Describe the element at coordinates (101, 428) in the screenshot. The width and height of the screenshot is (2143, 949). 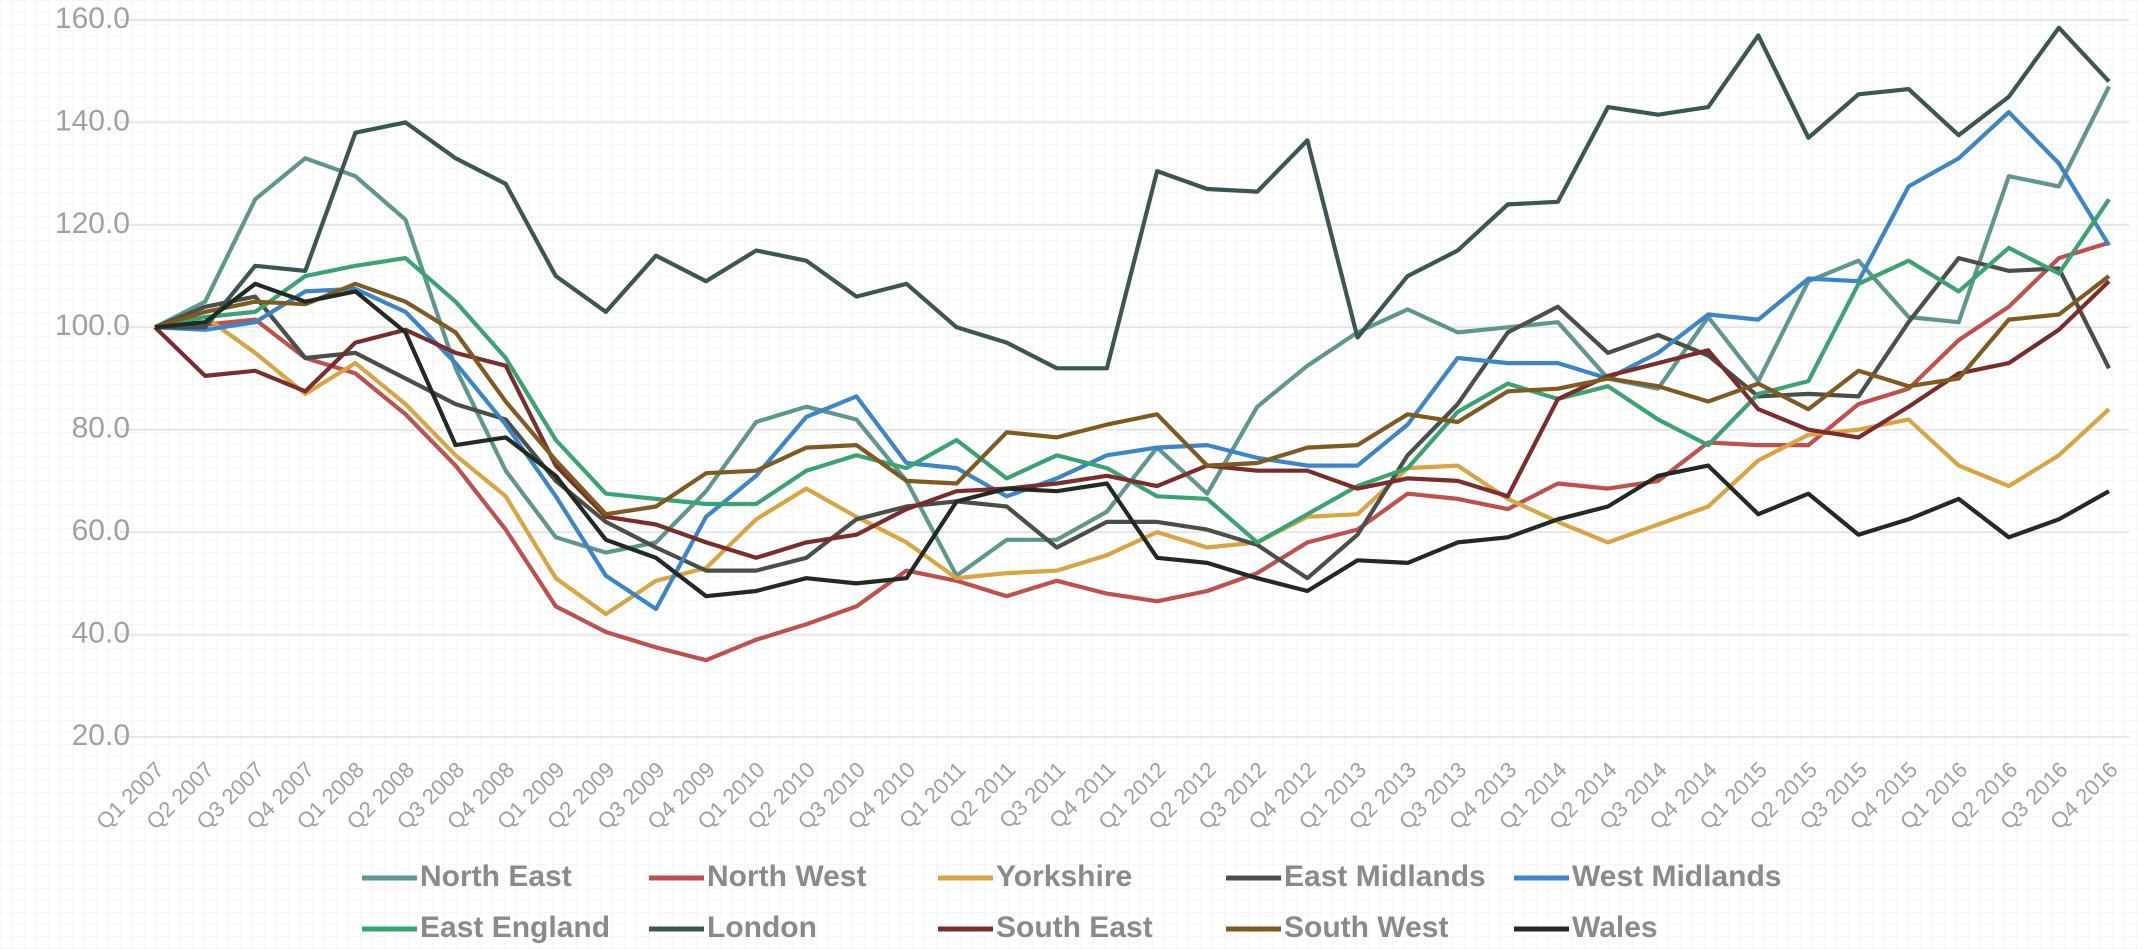
I see `y-tick-label: 80.0` at that location.